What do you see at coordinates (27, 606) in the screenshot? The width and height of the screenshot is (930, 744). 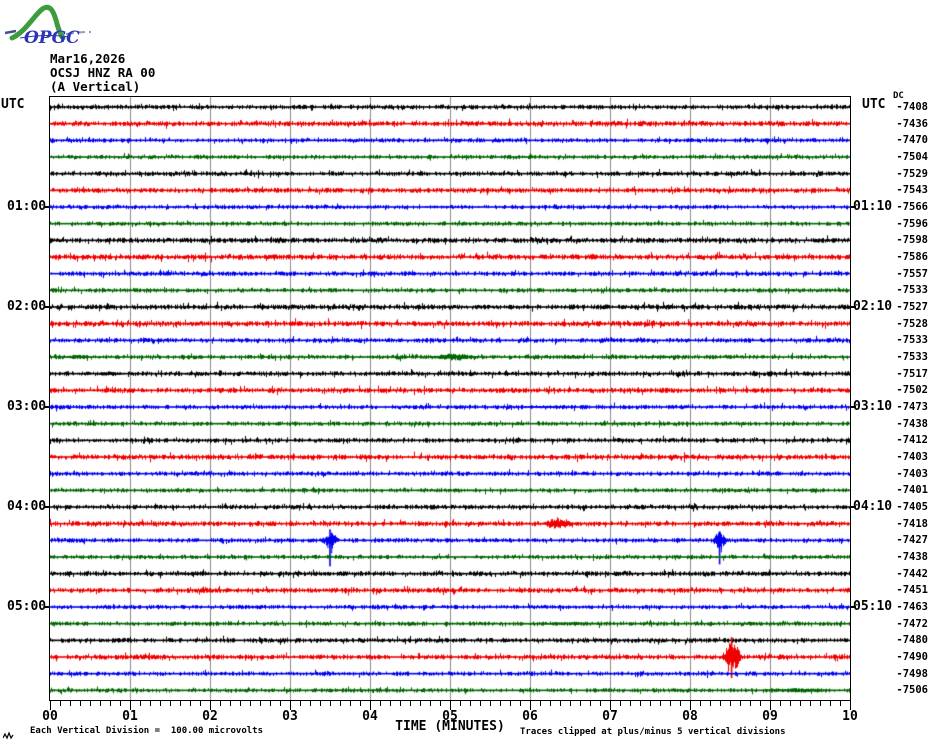 I see `left-time-label: 05:00` at bounding box center [27, 606].